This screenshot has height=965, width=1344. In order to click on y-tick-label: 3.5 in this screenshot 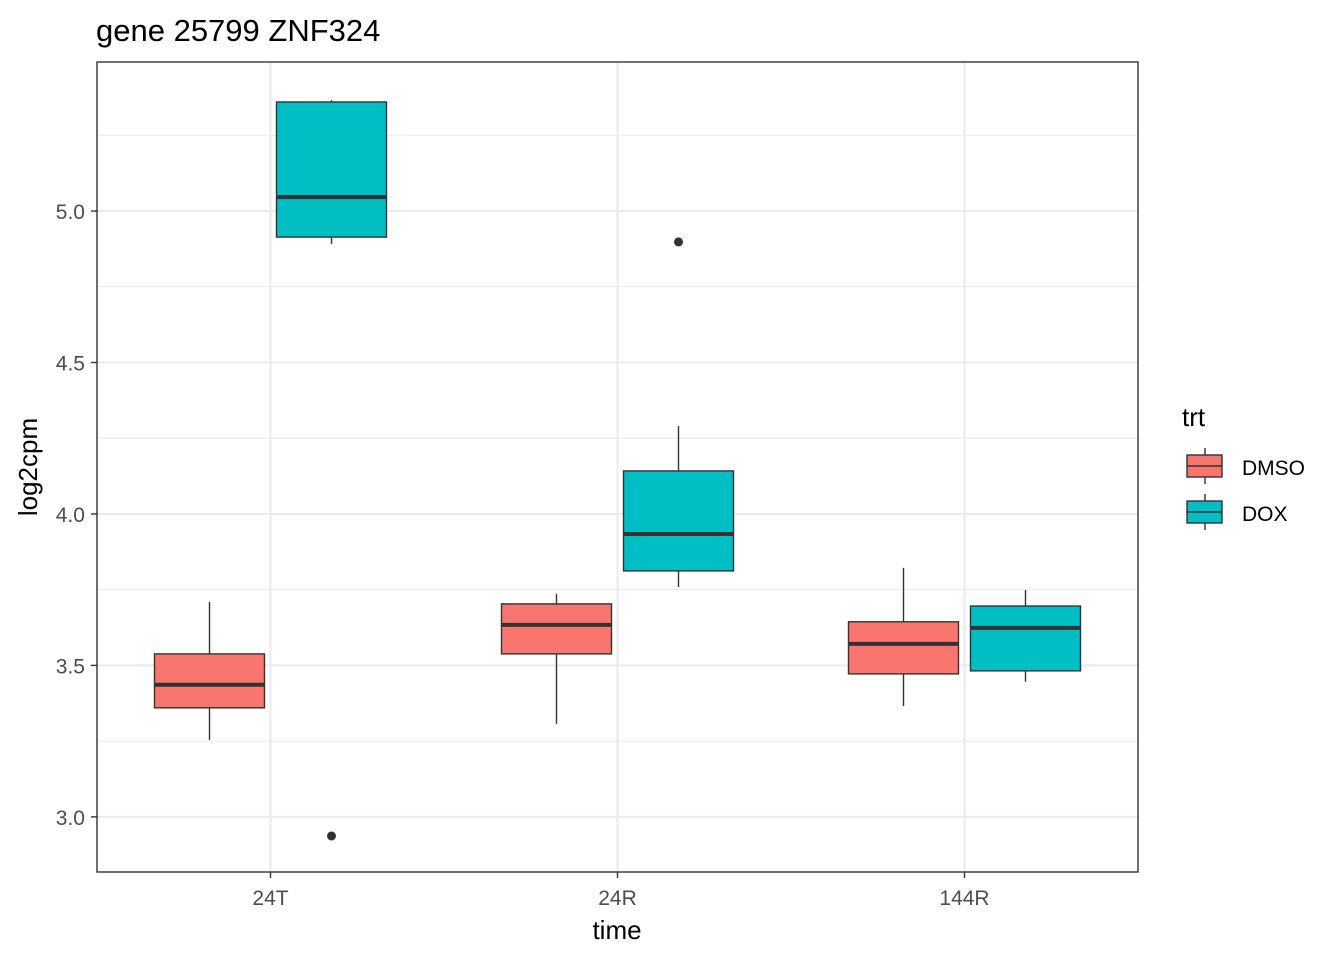, I will do `click(70, 666)`.